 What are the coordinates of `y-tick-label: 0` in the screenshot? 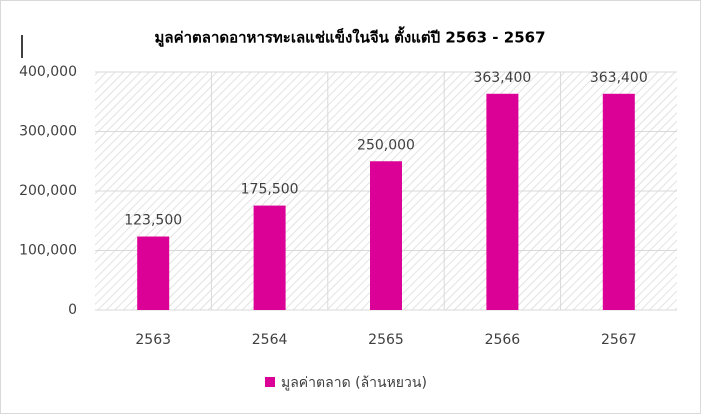 It's located at (72, 310).